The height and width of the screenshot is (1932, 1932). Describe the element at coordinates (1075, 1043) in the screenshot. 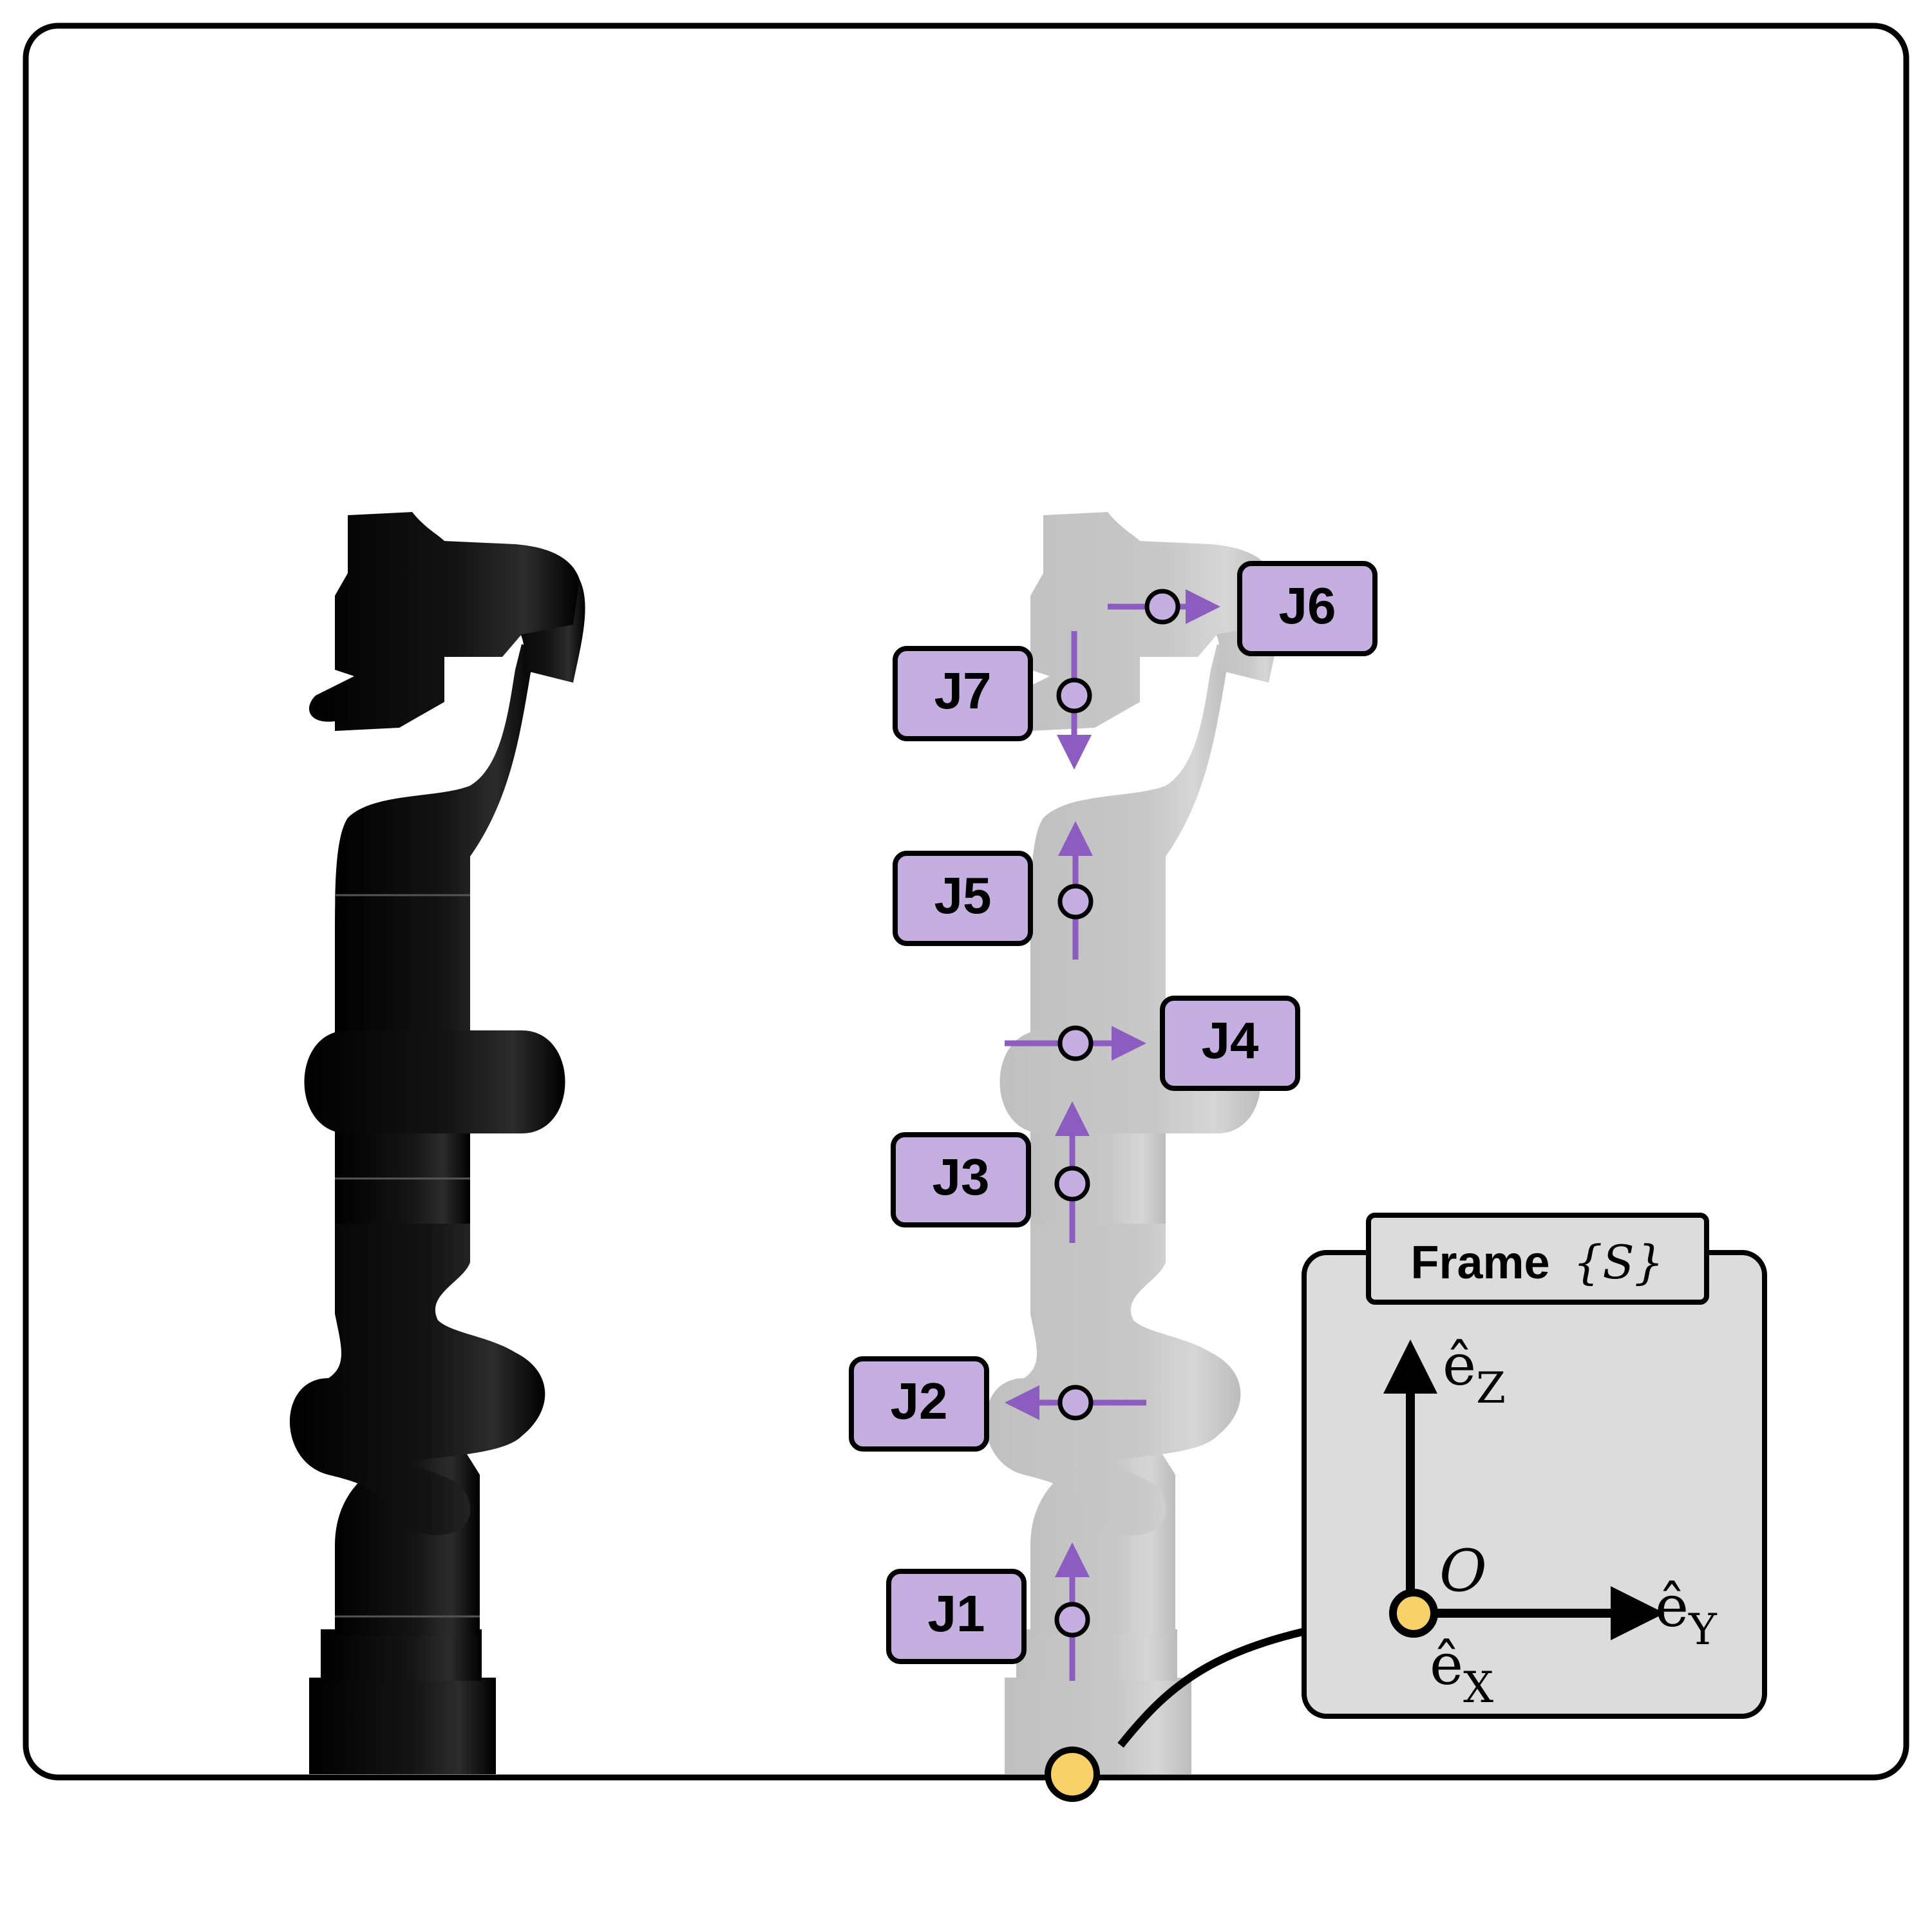

I see `j4-marker` at that location.